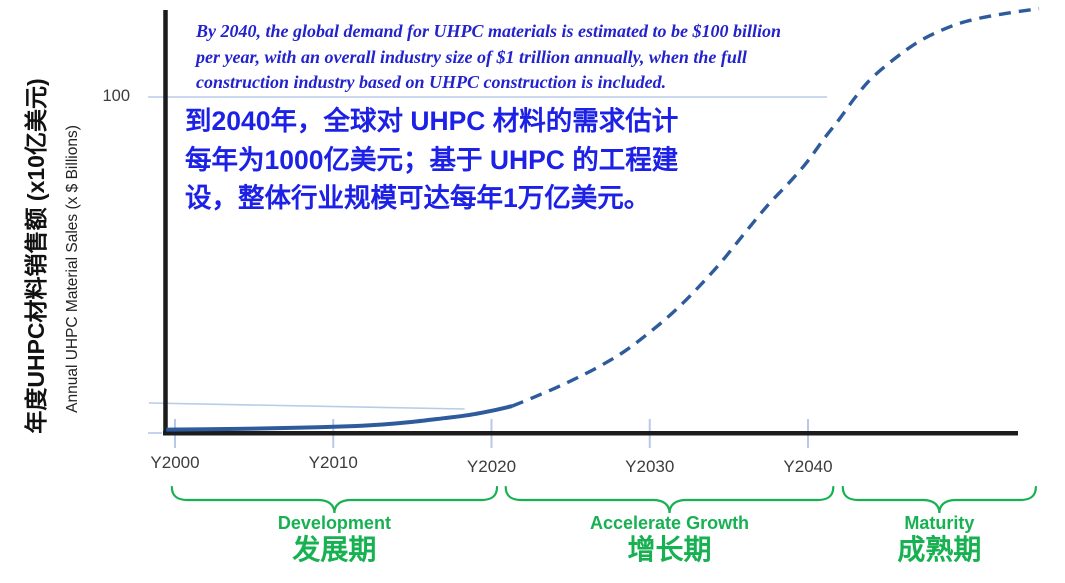 Image resolution: width=1065 pixels, height=583 pixels. I want to click on x-axis-tick-label-y2020: Y2020, so click(491, 466).